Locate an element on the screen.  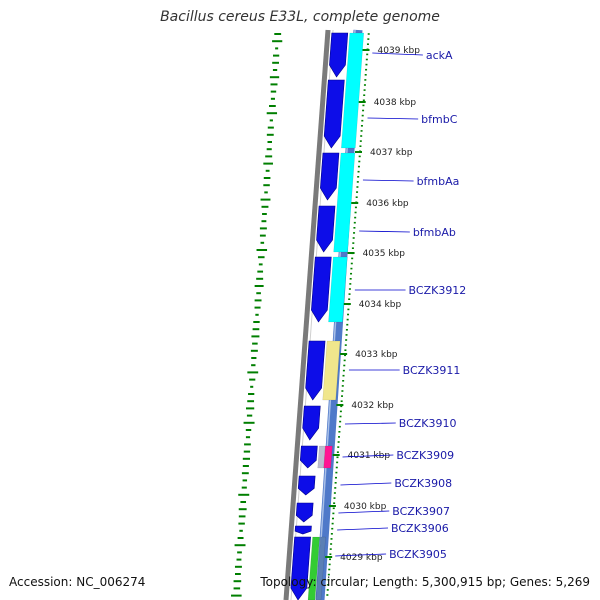
cog-track is located at coordinates (336, 316).